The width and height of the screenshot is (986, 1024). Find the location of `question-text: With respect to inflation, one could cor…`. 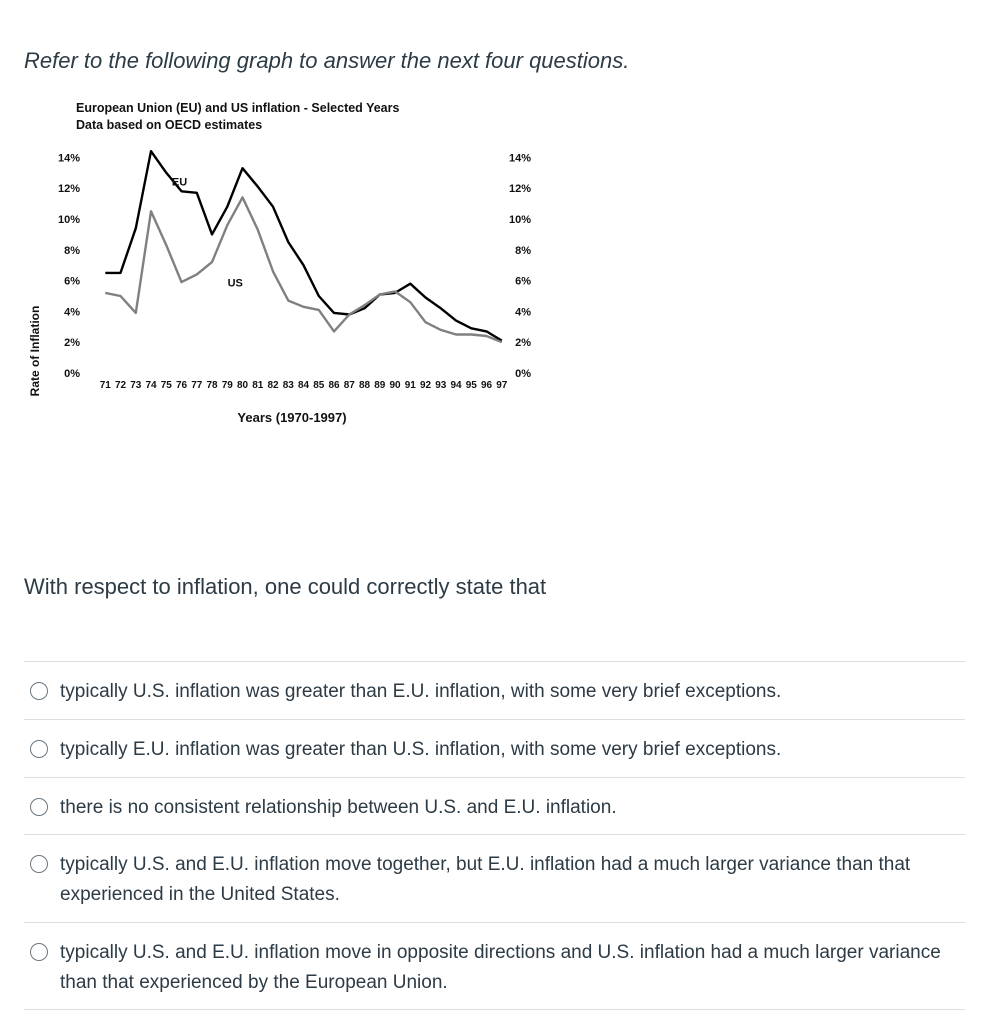

question-text: With respect to inflation, one could cor… is located at coordinates (285, 586).